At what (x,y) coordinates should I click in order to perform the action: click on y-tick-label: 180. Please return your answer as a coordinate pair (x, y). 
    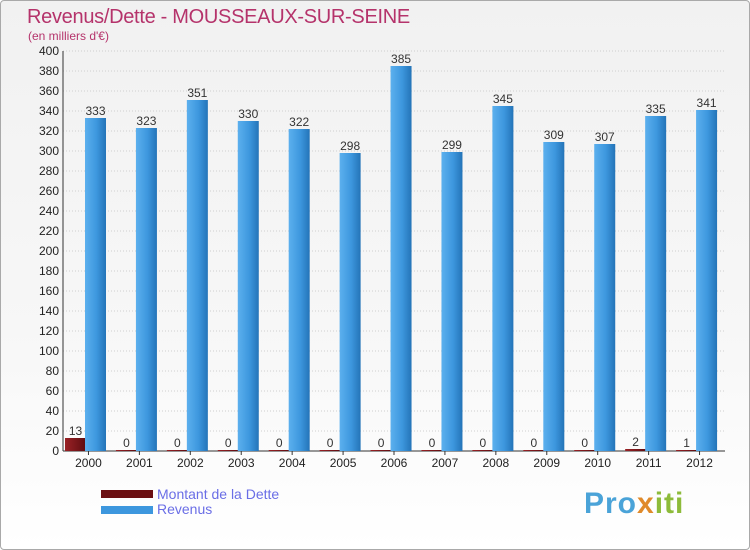
    Looking at the image, I should click on (49, 271).